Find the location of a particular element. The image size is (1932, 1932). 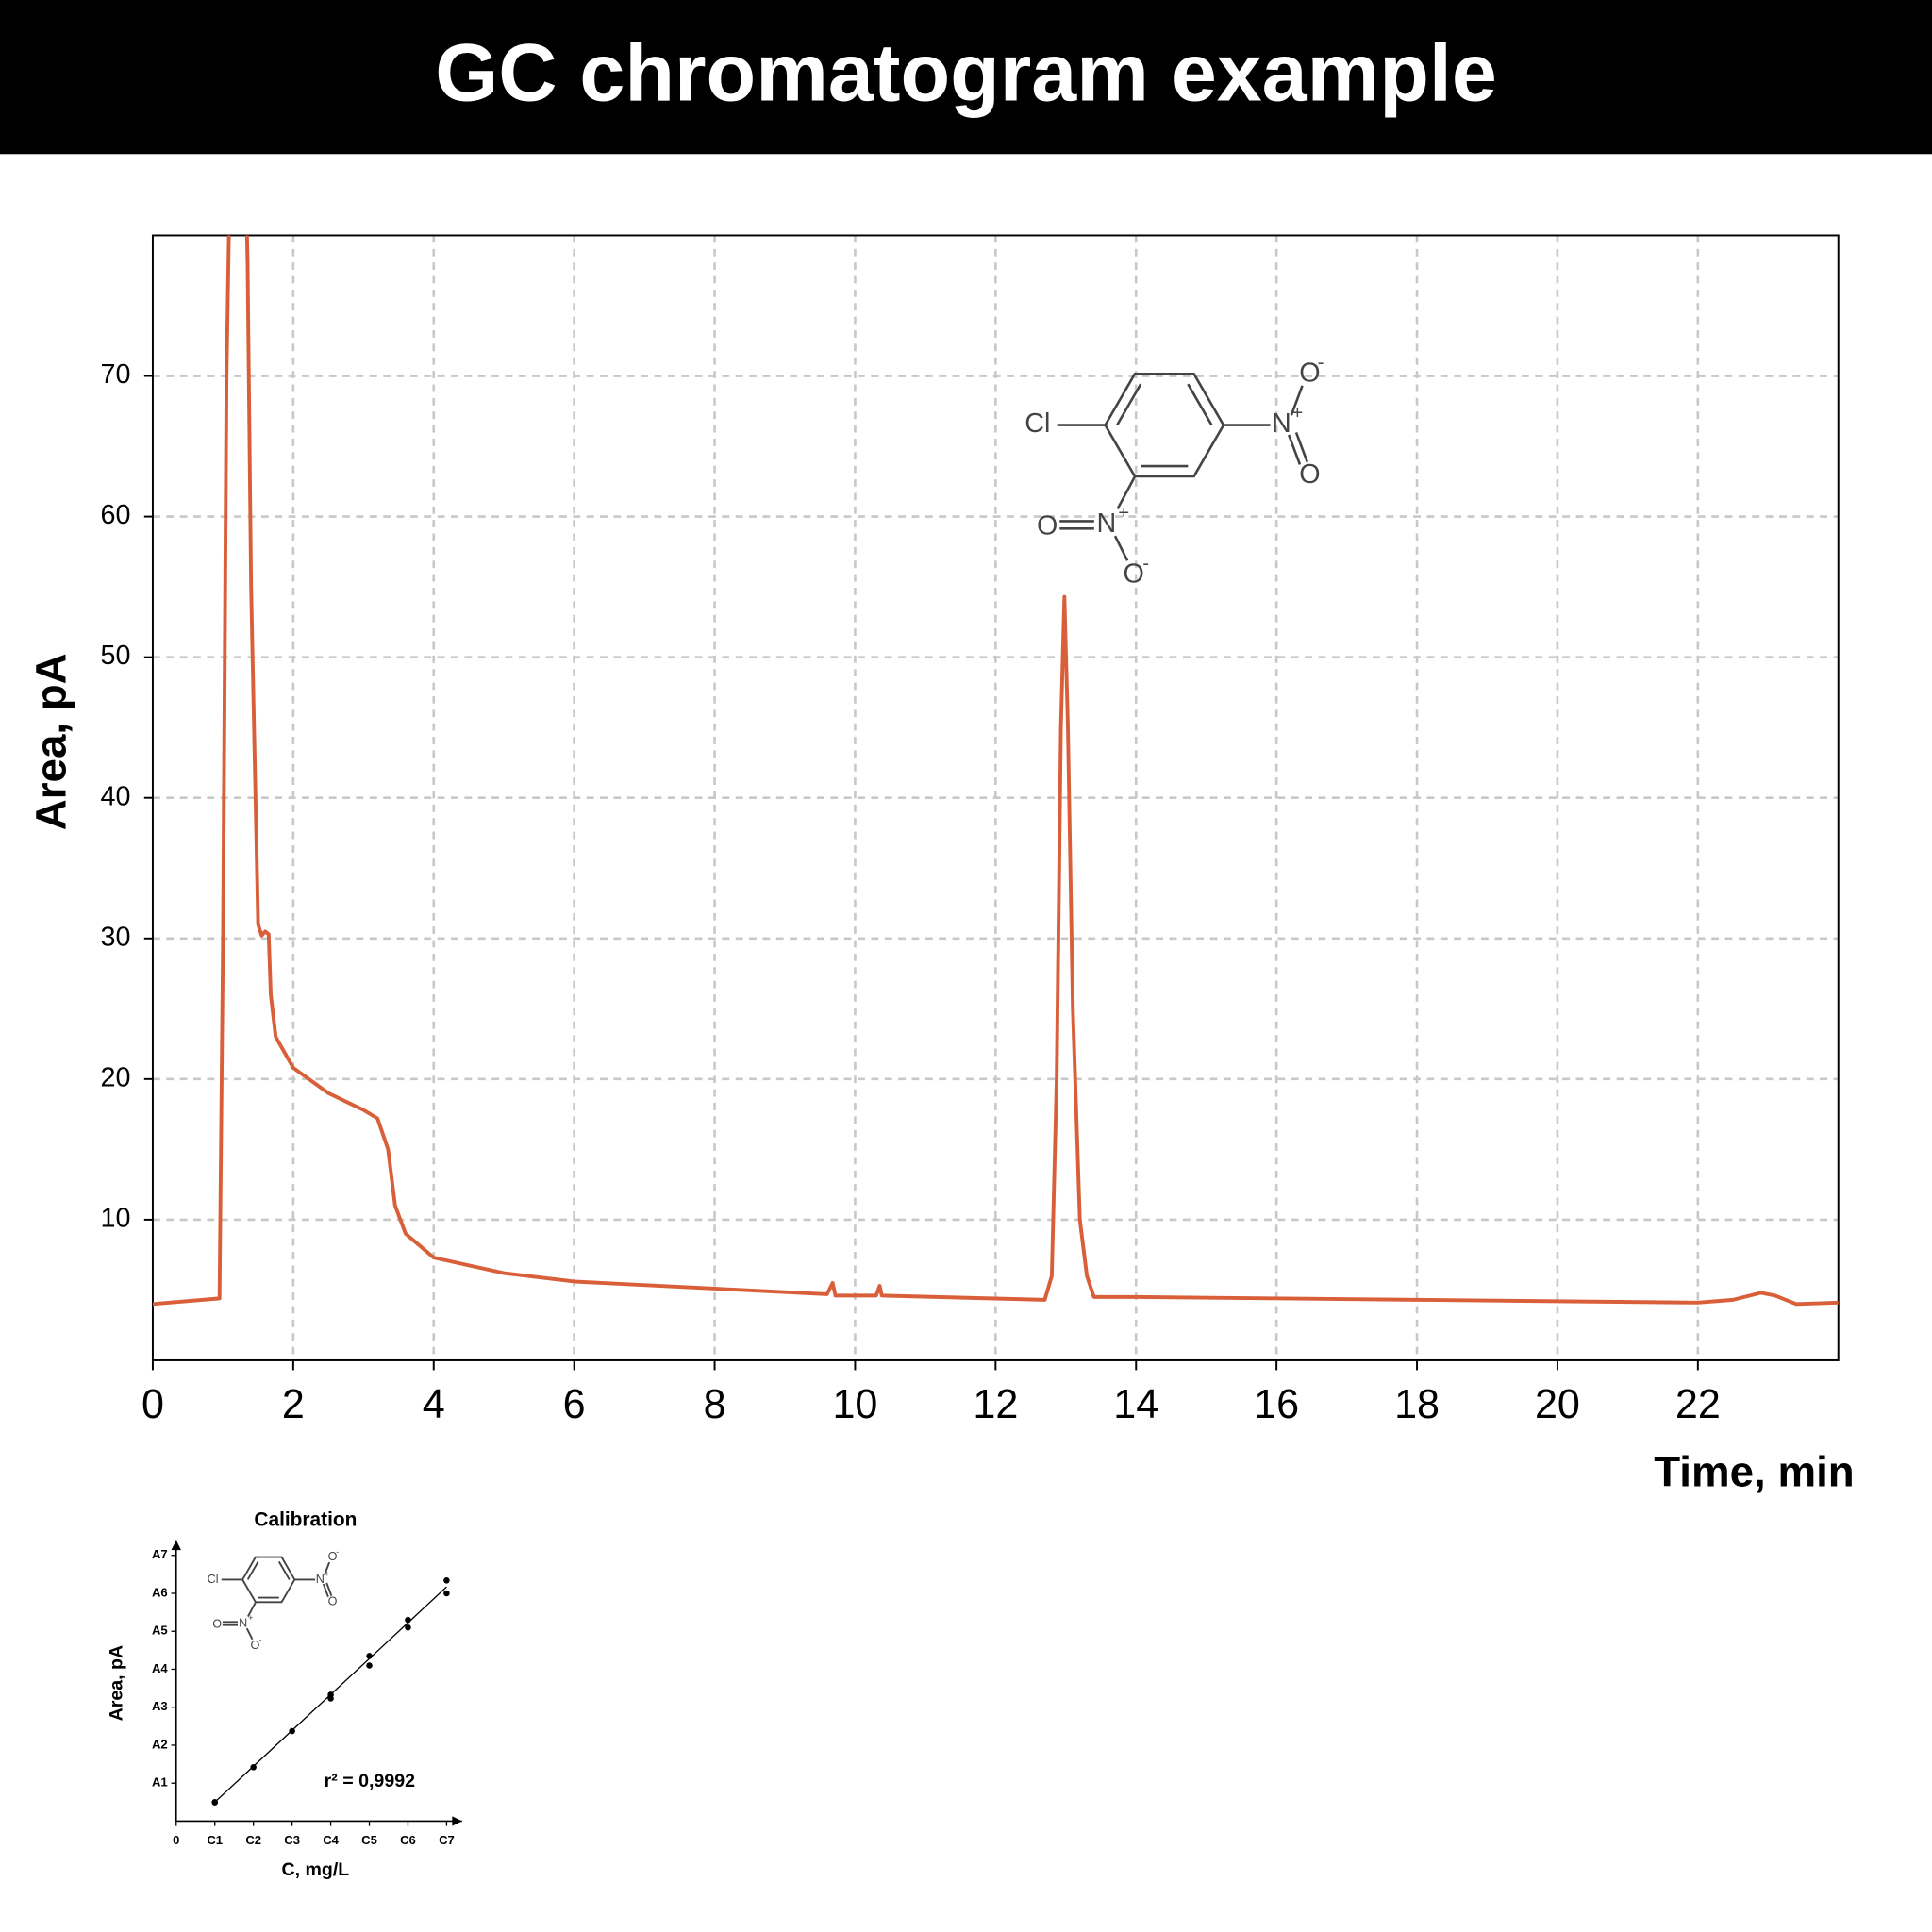

x-tick-label: C2 is located at coordinates (253, 1840).